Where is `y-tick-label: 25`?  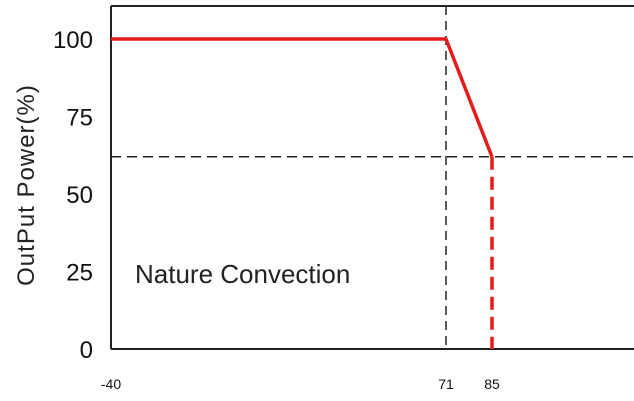 y-tick-label: 25 is located at coordinates (79, 273).